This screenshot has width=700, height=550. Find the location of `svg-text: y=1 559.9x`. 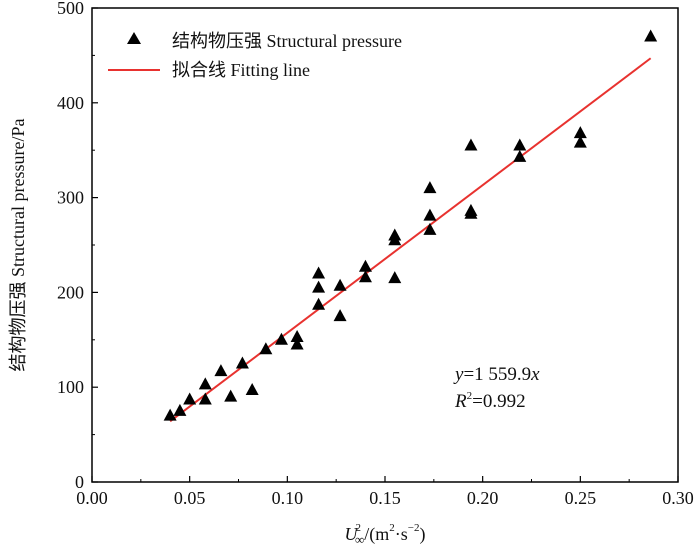

svg-text: y=1 559.9x is located at coordinates (496, 374).